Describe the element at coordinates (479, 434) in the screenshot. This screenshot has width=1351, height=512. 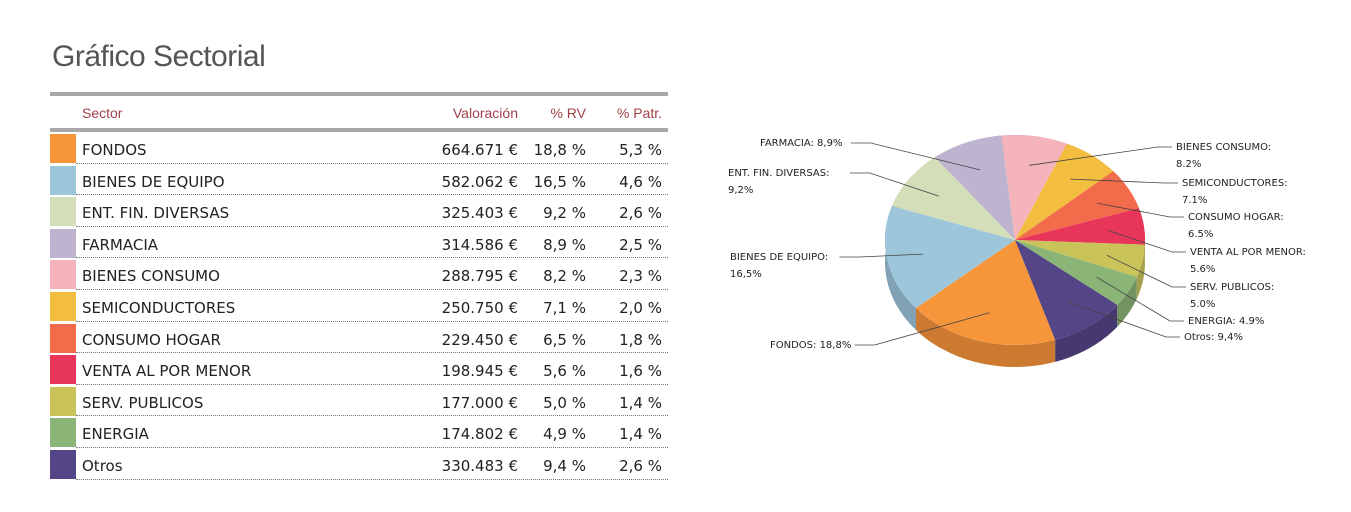
I see `valoracion-cell: 174.802 €` at that location.